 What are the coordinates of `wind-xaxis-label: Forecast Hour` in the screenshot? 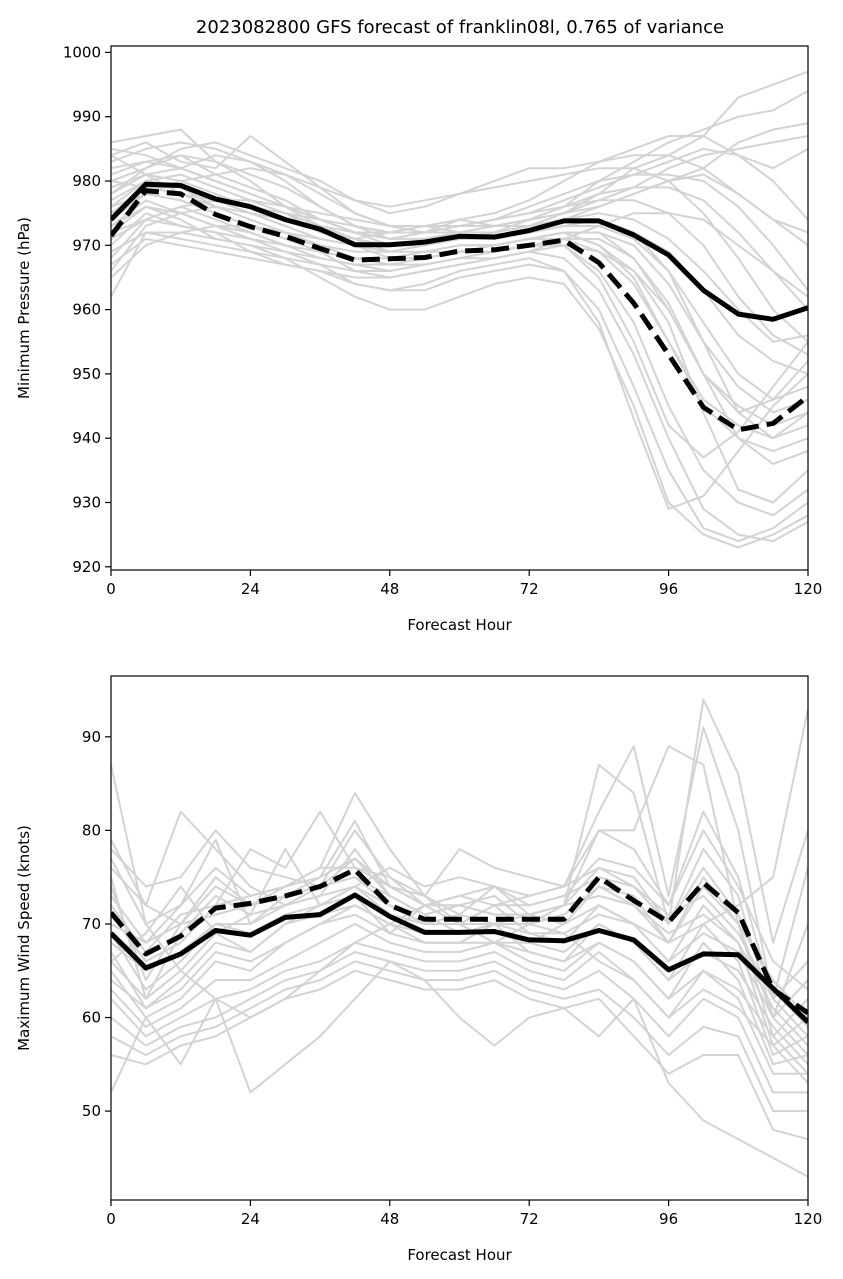 It's located at (459, 1255).